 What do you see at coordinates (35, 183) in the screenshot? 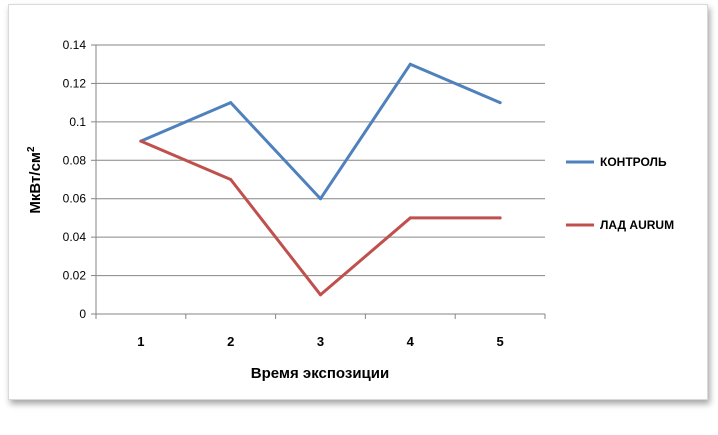
I see `y-axis-title-main: МкВт/см` at bounding box center [35, 183].